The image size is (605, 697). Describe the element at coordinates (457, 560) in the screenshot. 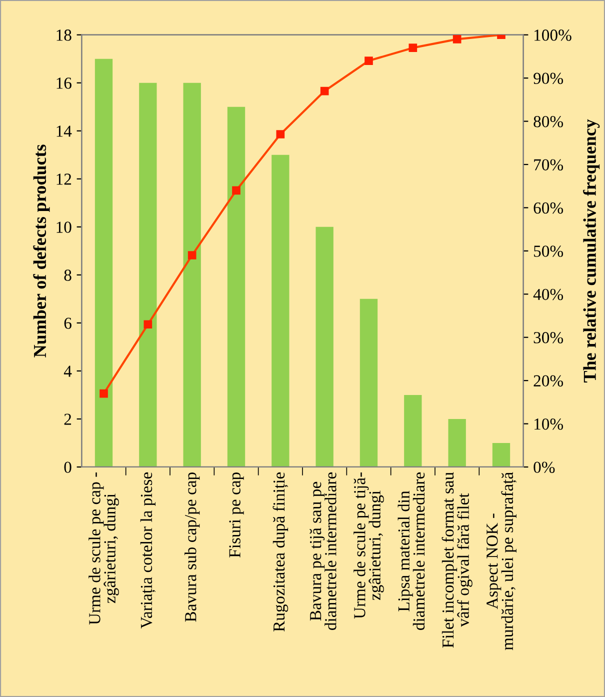

I see `x-tick-label: Filet incomplet format sau vârf ogival fără filet` at that location.